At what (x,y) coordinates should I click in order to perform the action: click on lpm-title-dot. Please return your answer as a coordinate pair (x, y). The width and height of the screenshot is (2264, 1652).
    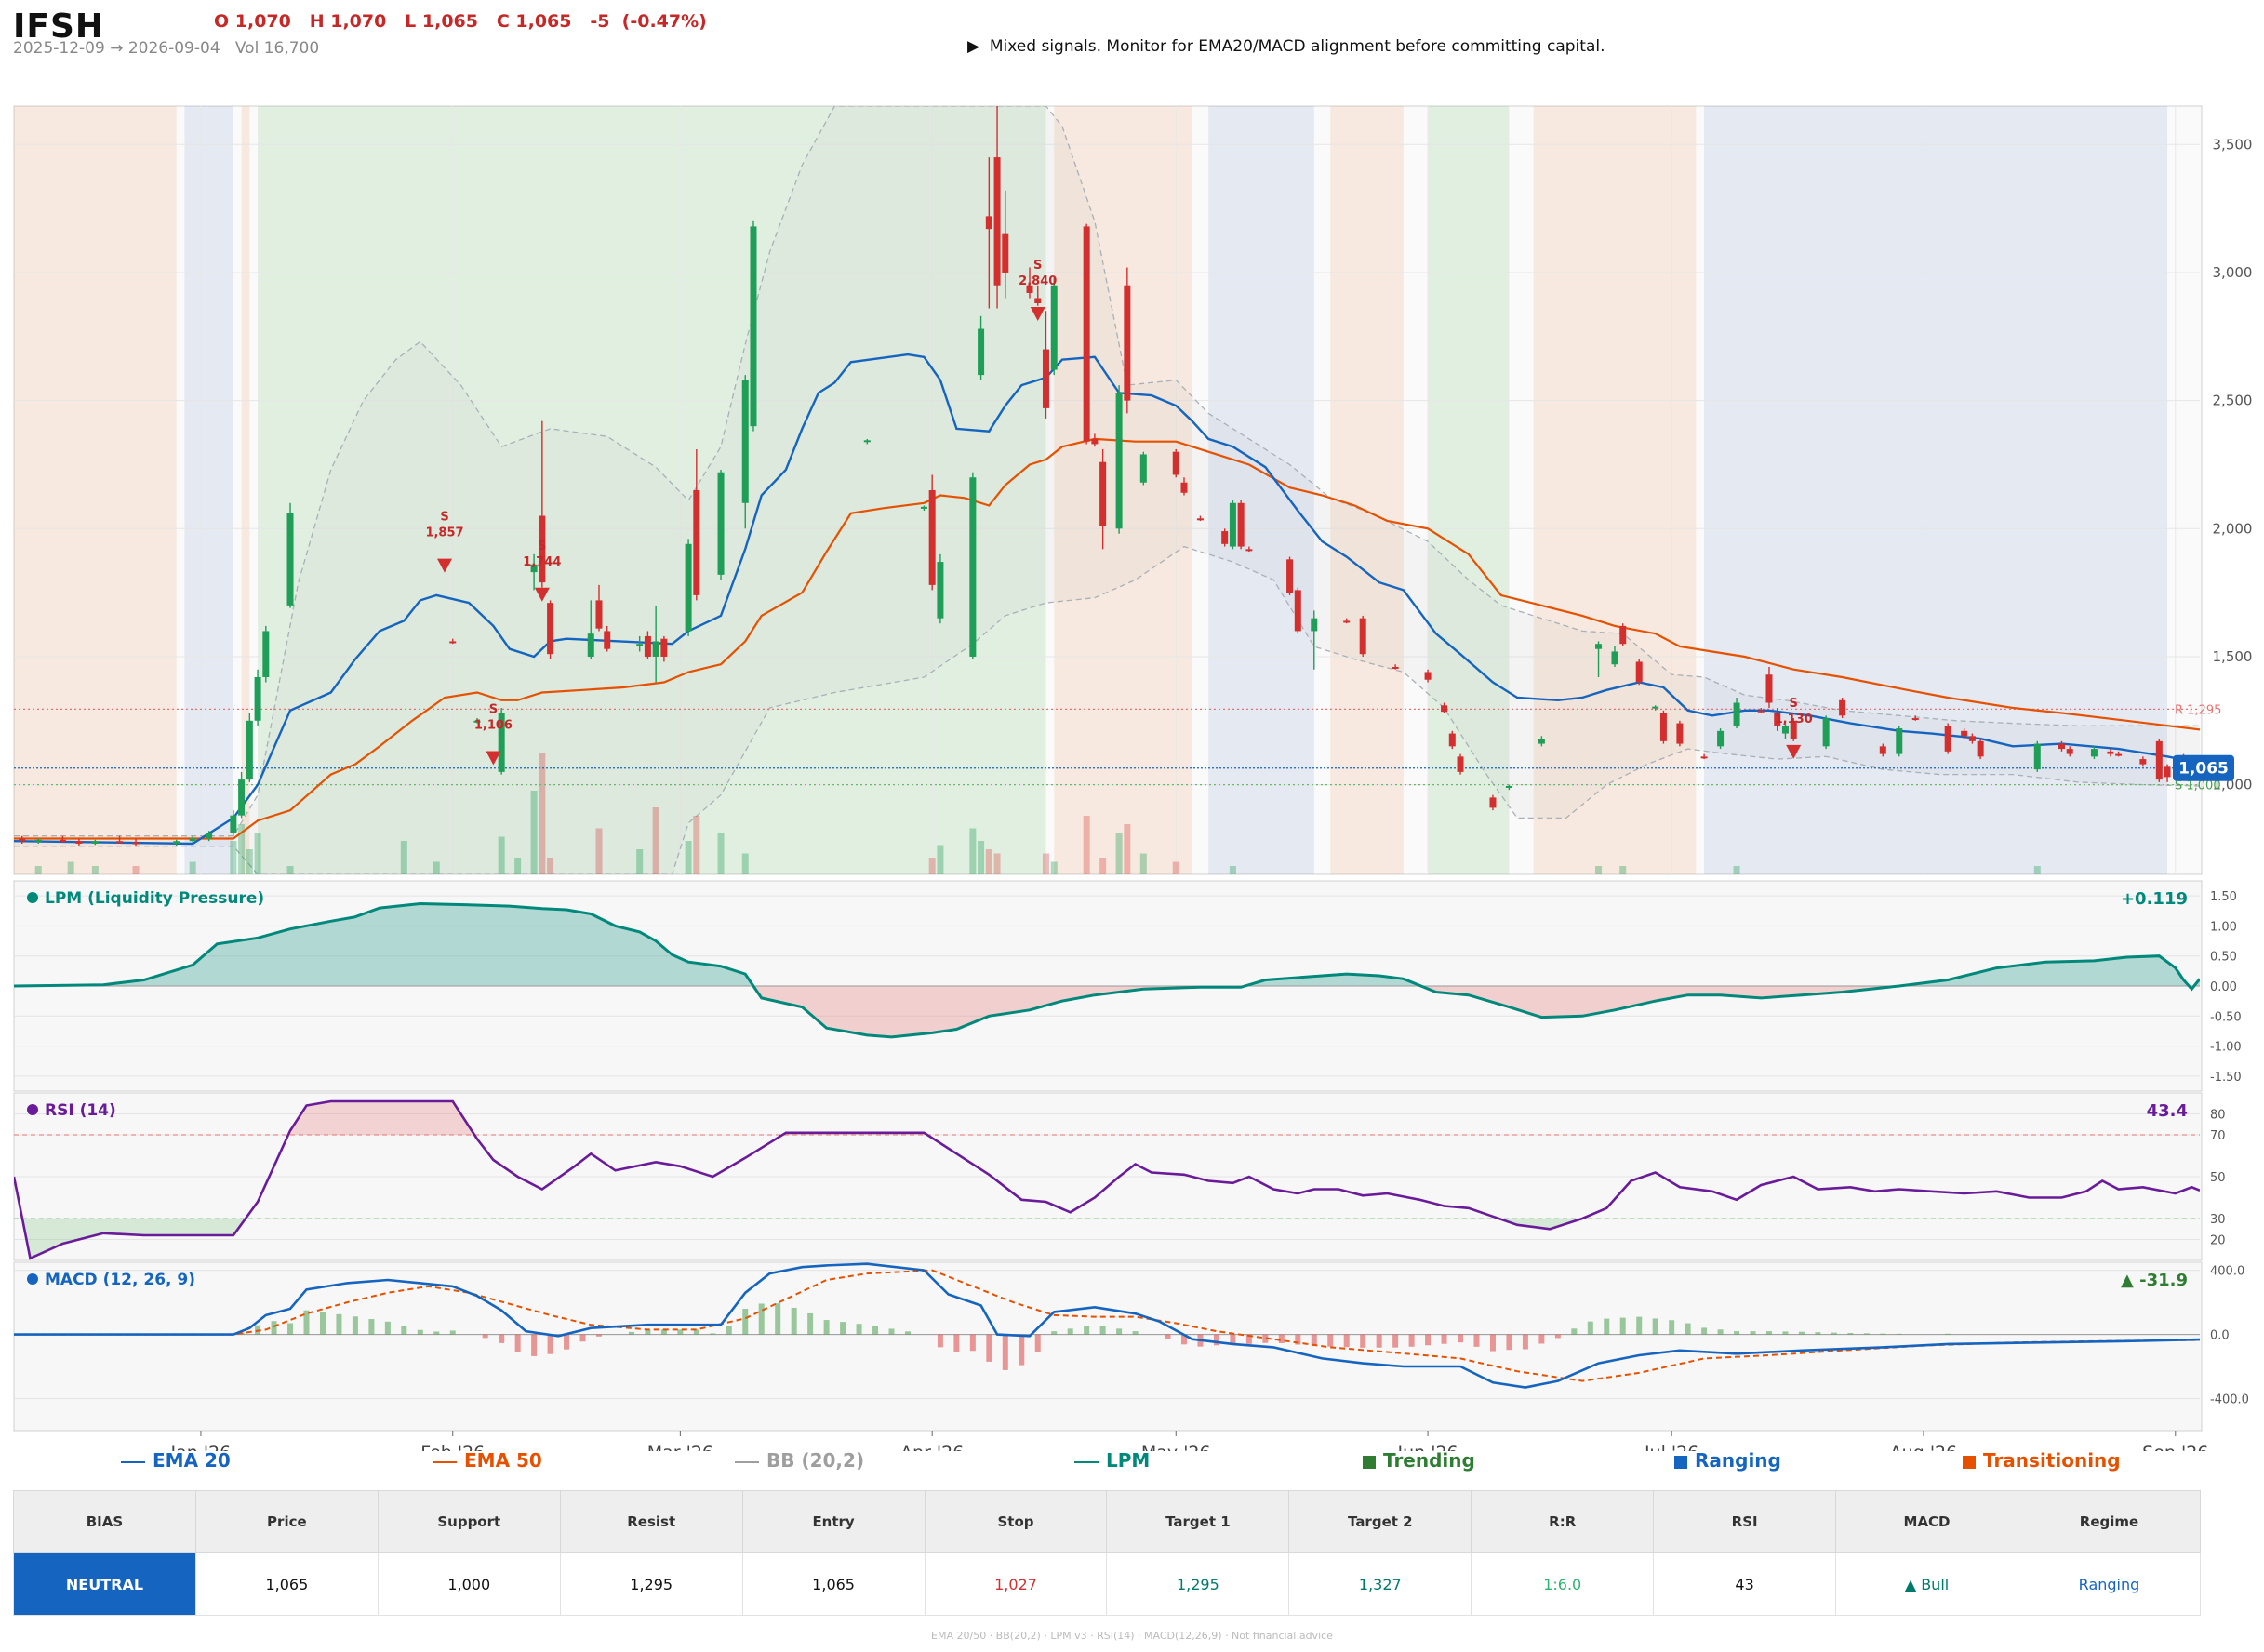
    Looking at the image, I should click on (32, 897).